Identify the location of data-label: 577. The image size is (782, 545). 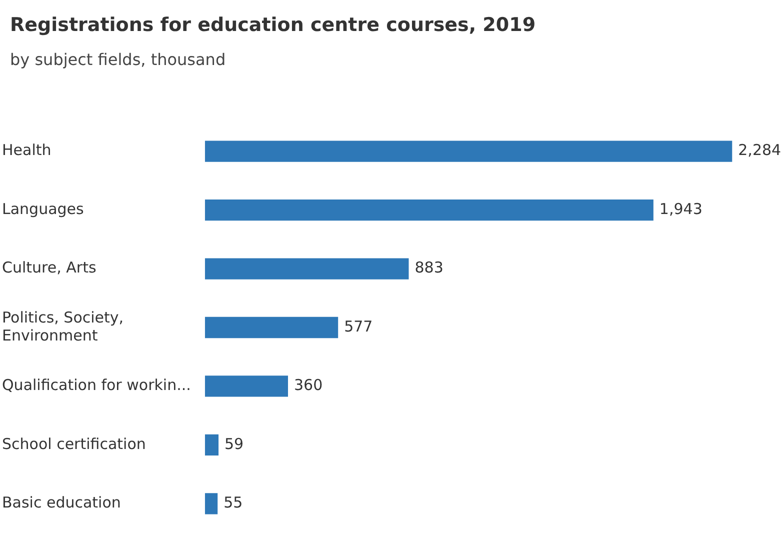
(358, 326).